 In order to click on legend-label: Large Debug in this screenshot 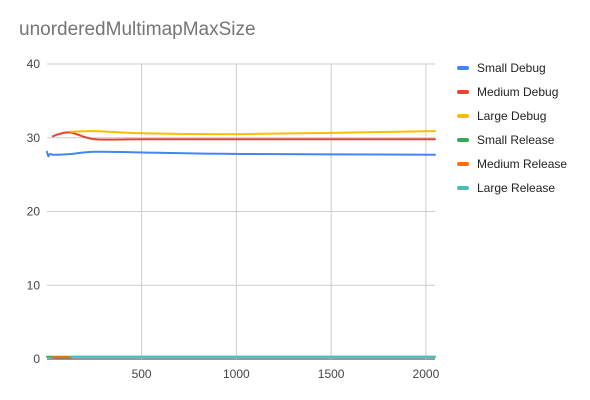, I will do `click(511, 116)`.